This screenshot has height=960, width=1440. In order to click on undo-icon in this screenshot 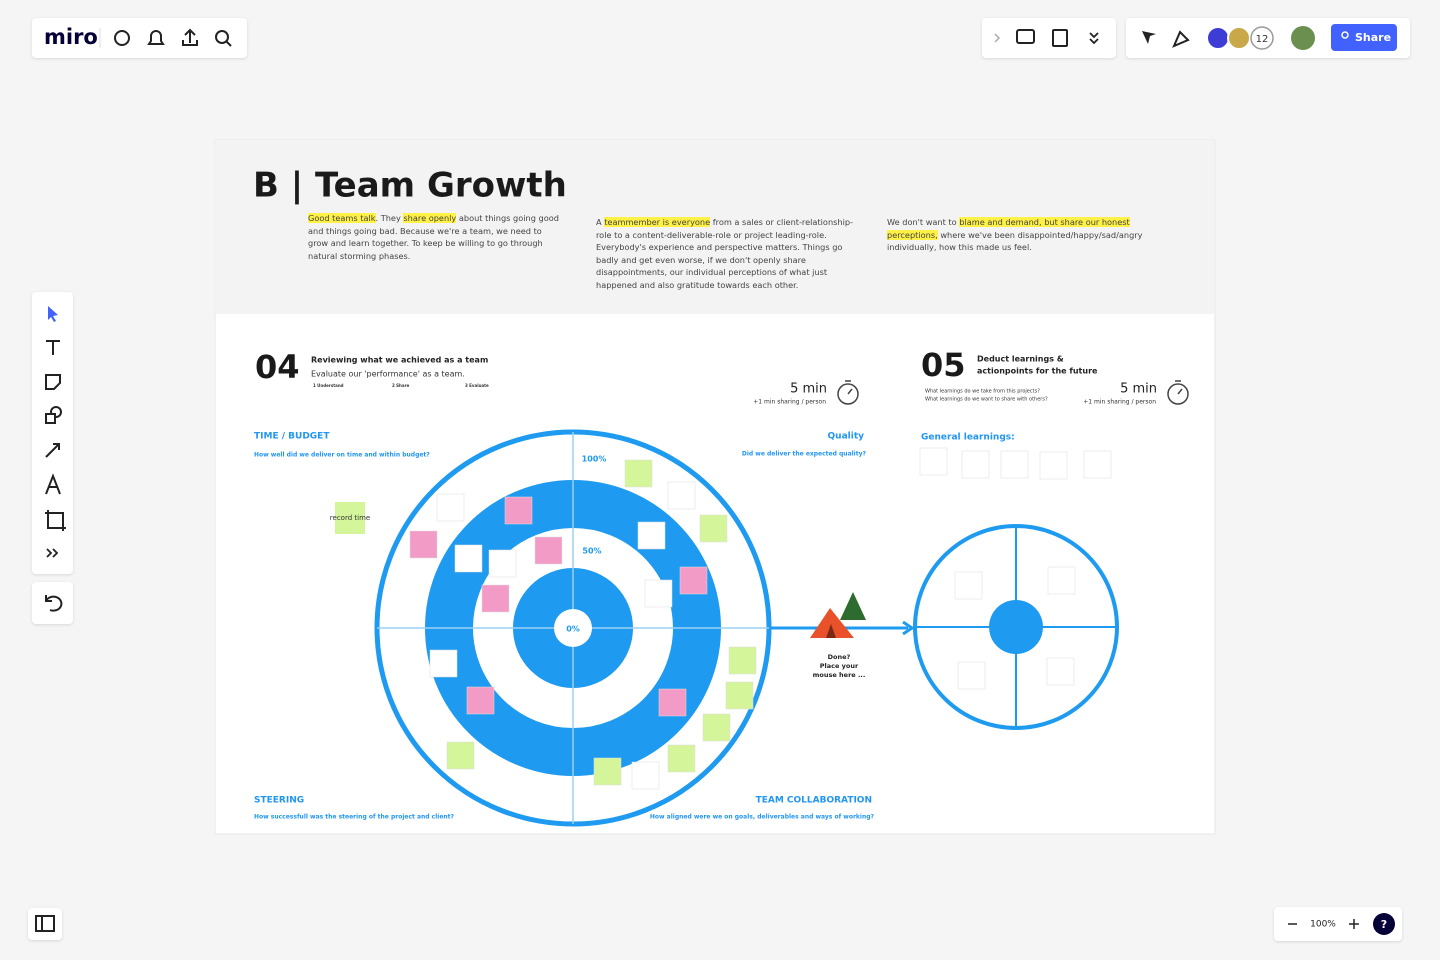, I will do `click(52, 603)`.